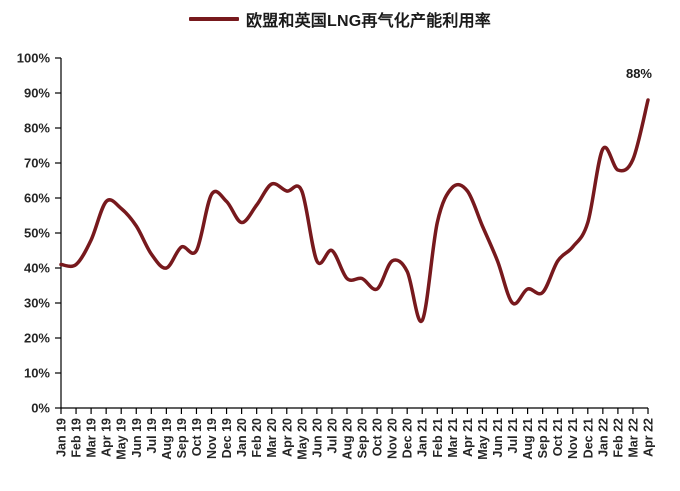  What do you see at coordinates (242, 437) in the screenshot?
I see `x-axis-tick-label: Jan 20` at bounding box center [242, 437].